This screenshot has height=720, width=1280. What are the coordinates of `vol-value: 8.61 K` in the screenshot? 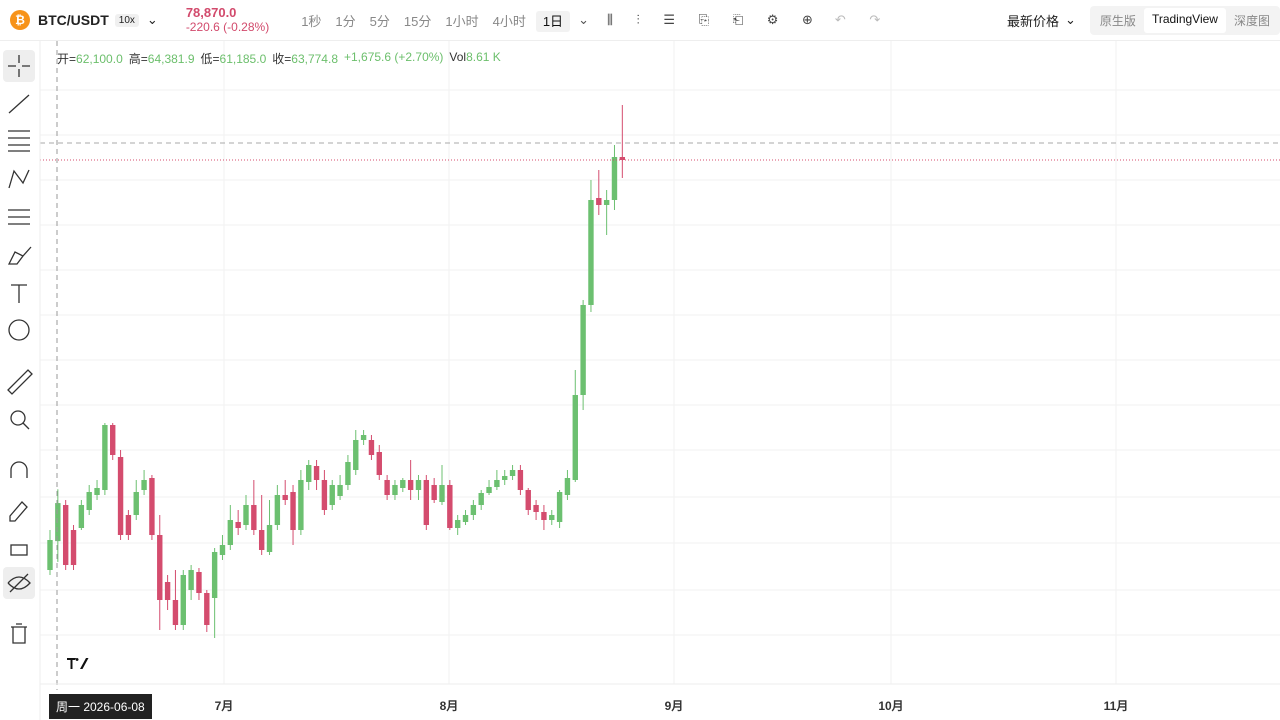 It's located at (483, 57).